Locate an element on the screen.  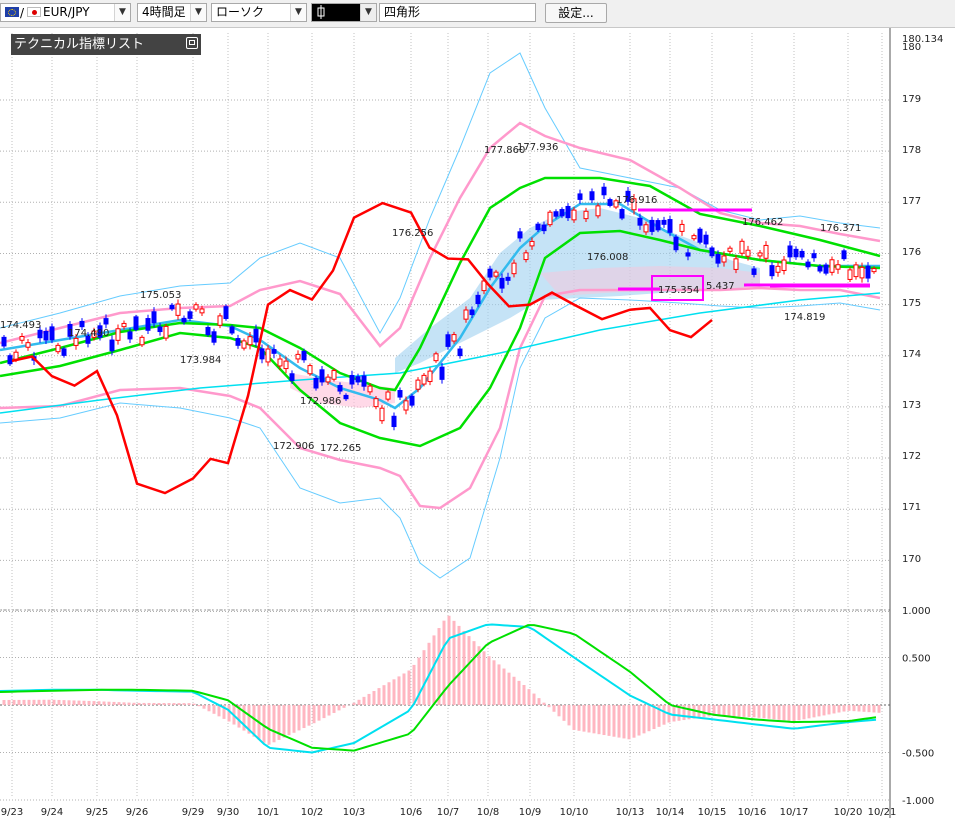
price-annotation: 172.986 is located at coordinates (320, 401).